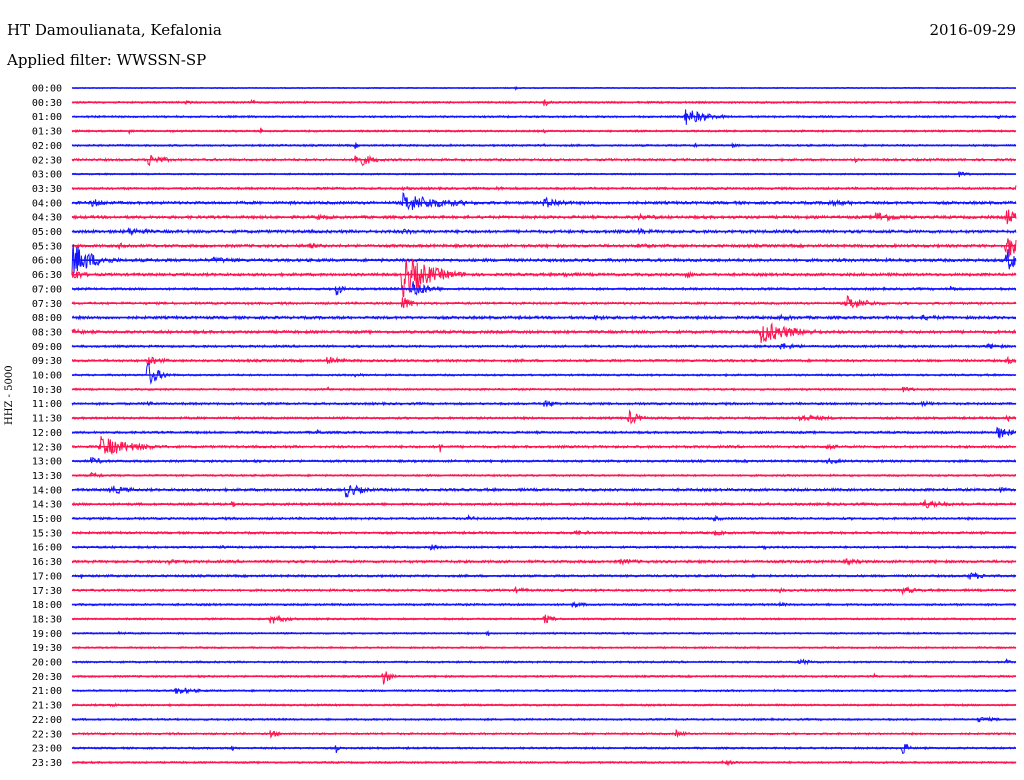 Image resolution: width=1024 pixels, height=780 pixels. Describe the element at coordinates (47, 189) in the screenshot. I see `time-label-0330: 03:30` at that location.